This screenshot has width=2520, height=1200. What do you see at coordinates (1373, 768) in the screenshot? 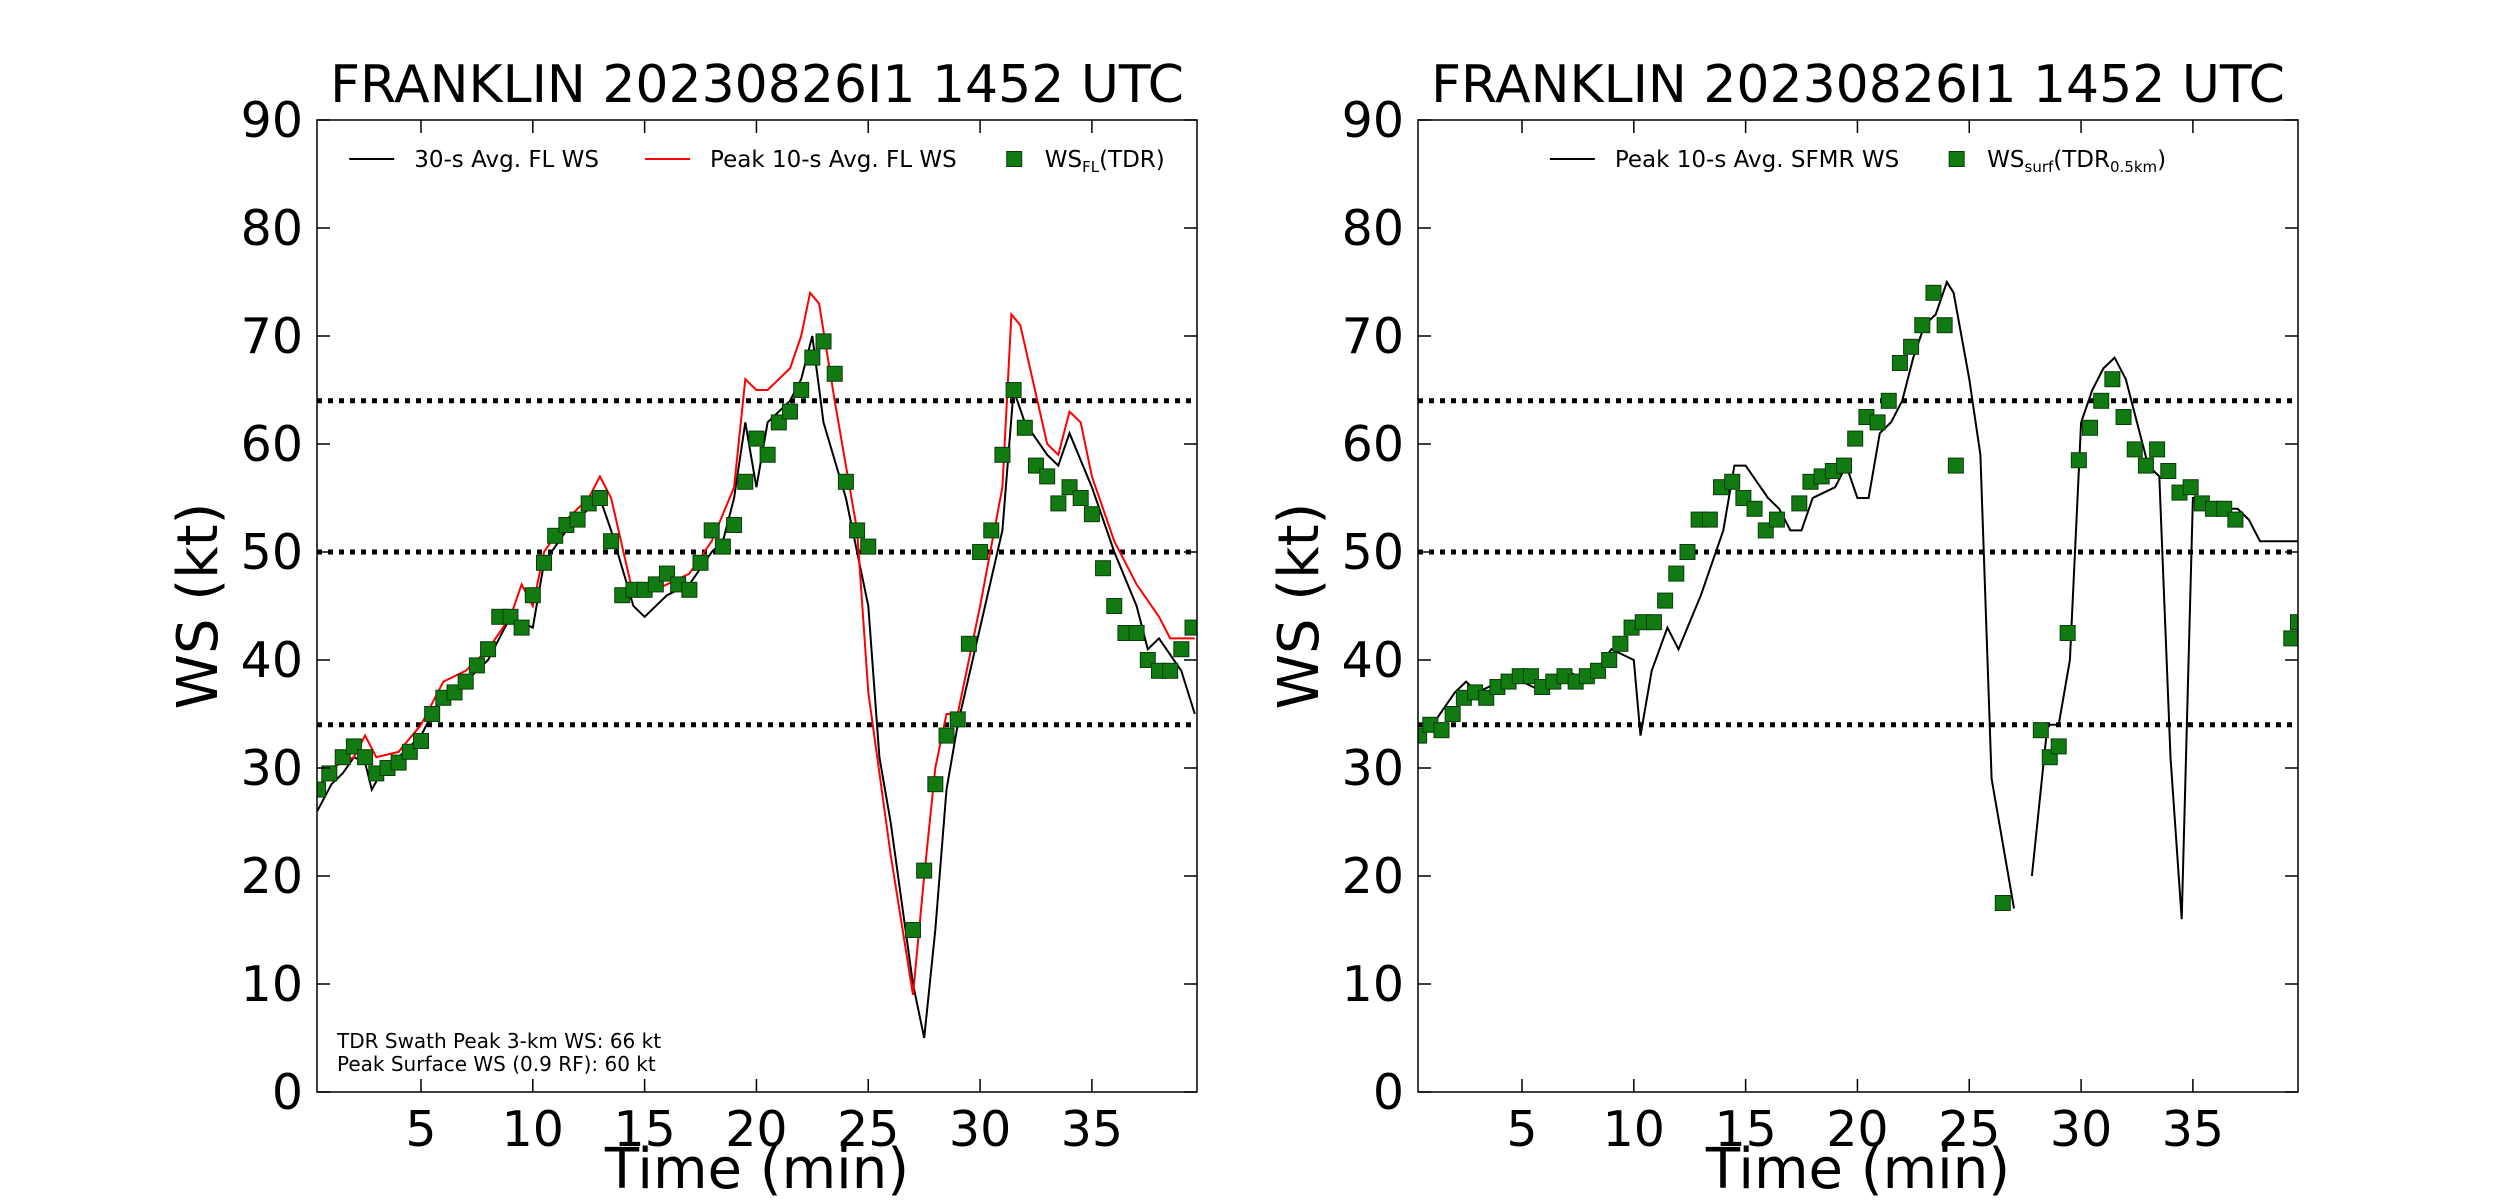
I see `y-tick-label: 30` at bounding box center [1373, 768].